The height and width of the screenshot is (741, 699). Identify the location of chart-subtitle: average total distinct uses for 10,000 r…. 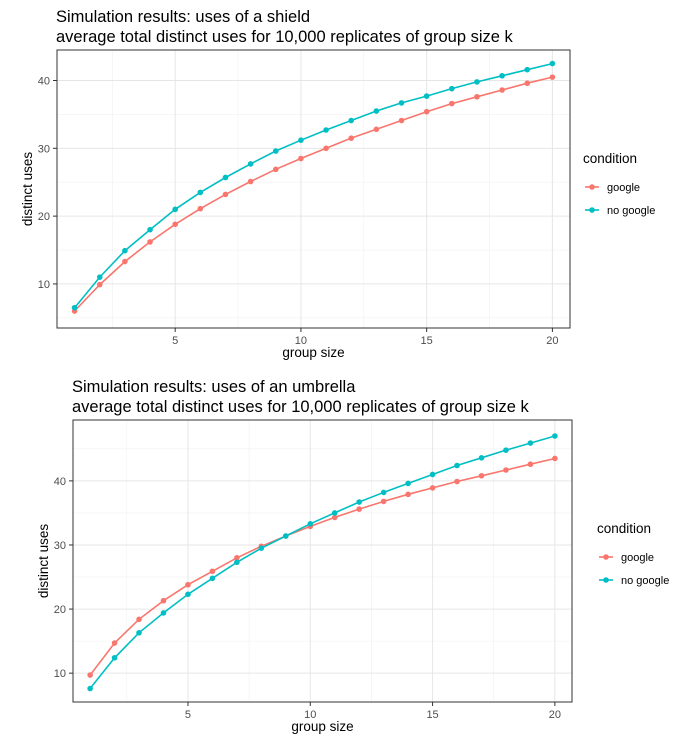
(284, 37).